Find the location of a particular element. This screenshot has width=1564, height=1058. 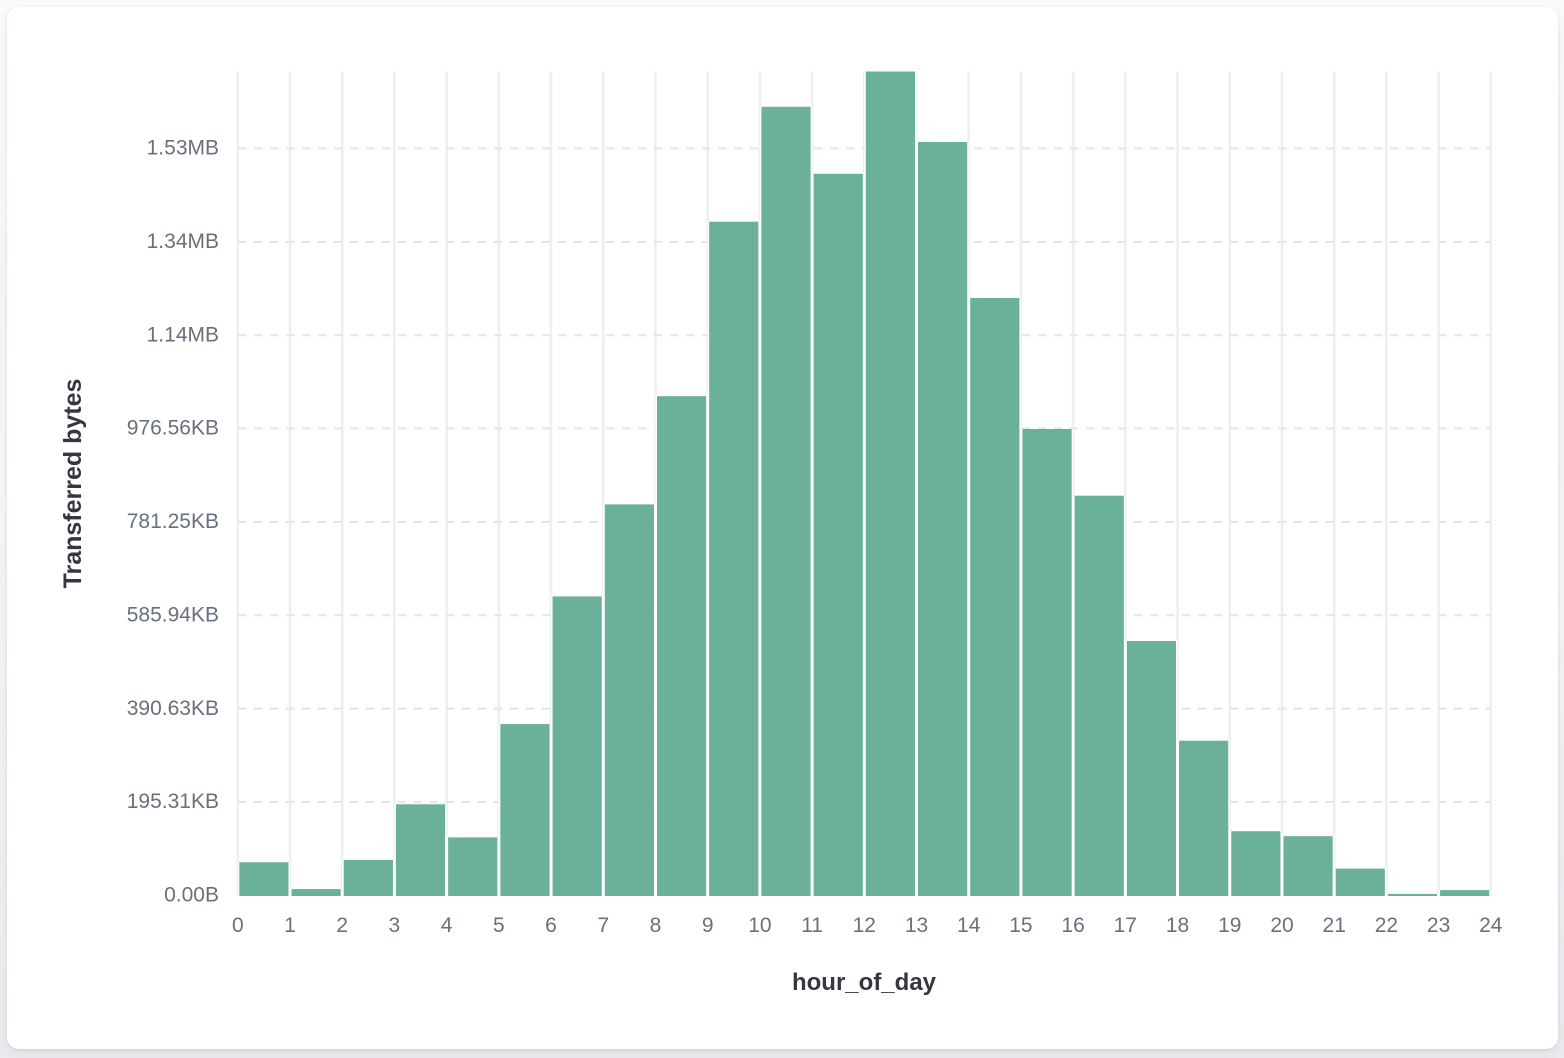

svg-text: 10 is located at coordinates (759, 925).